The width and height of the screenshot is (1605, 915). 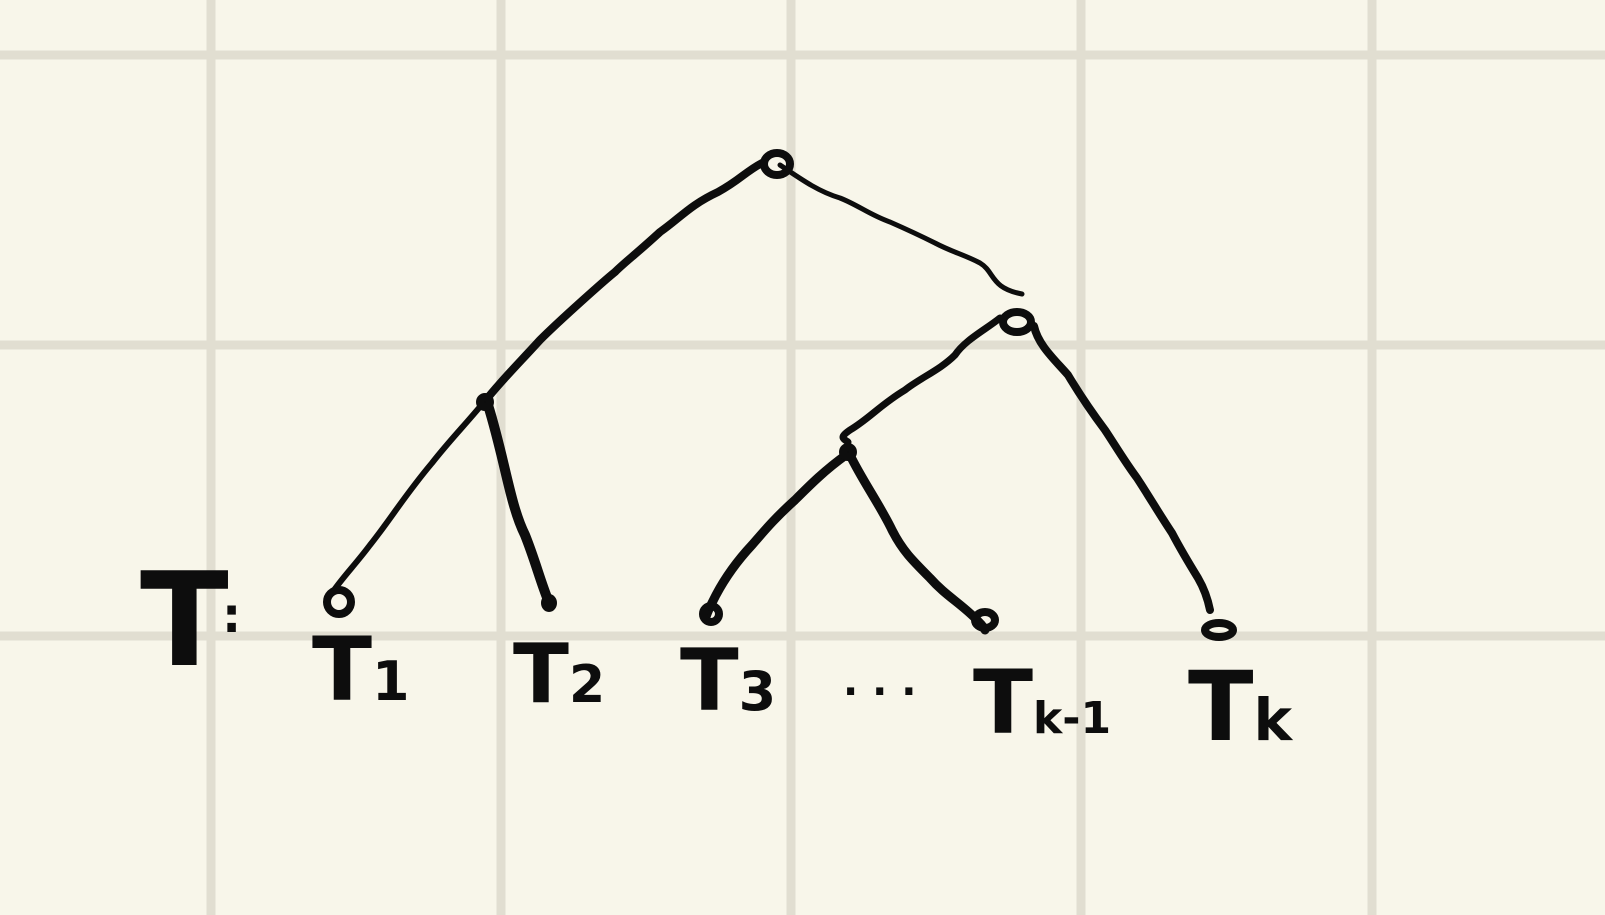 I want to click on subtree-label-tk-1: Tk-1, so click(x=1042, y=702).